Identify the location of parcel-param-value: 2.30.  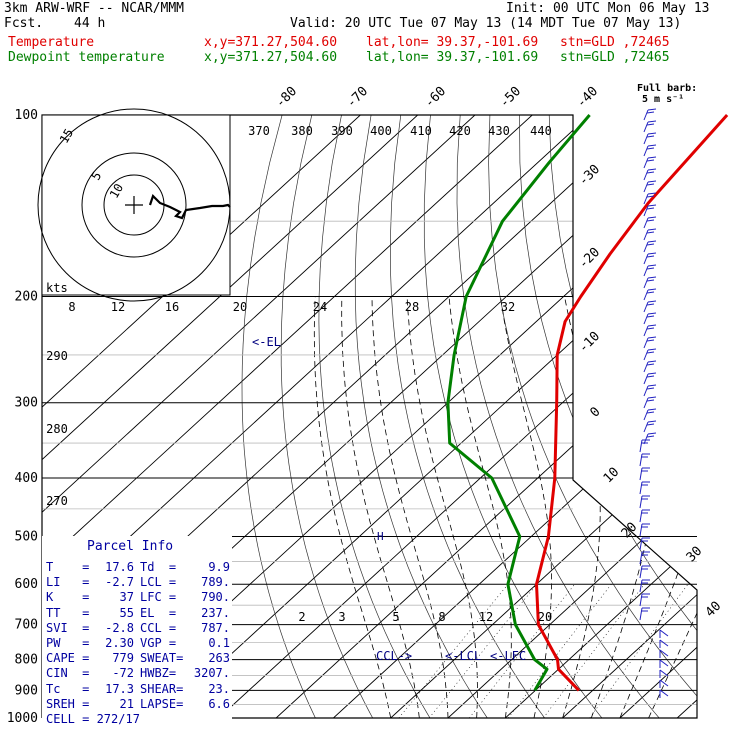
(119, 643).